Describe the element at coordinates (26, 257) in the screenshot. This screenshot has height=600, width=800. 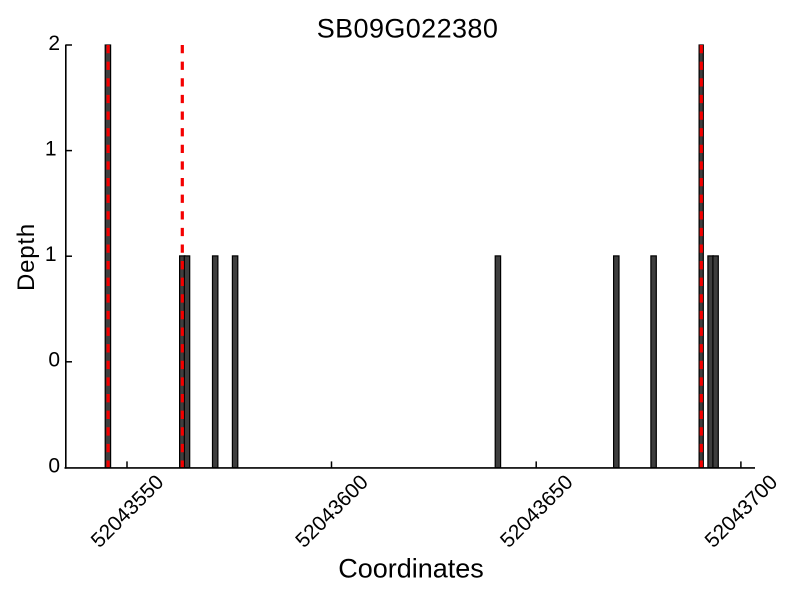
I see `svg-text: Depth` at that location.